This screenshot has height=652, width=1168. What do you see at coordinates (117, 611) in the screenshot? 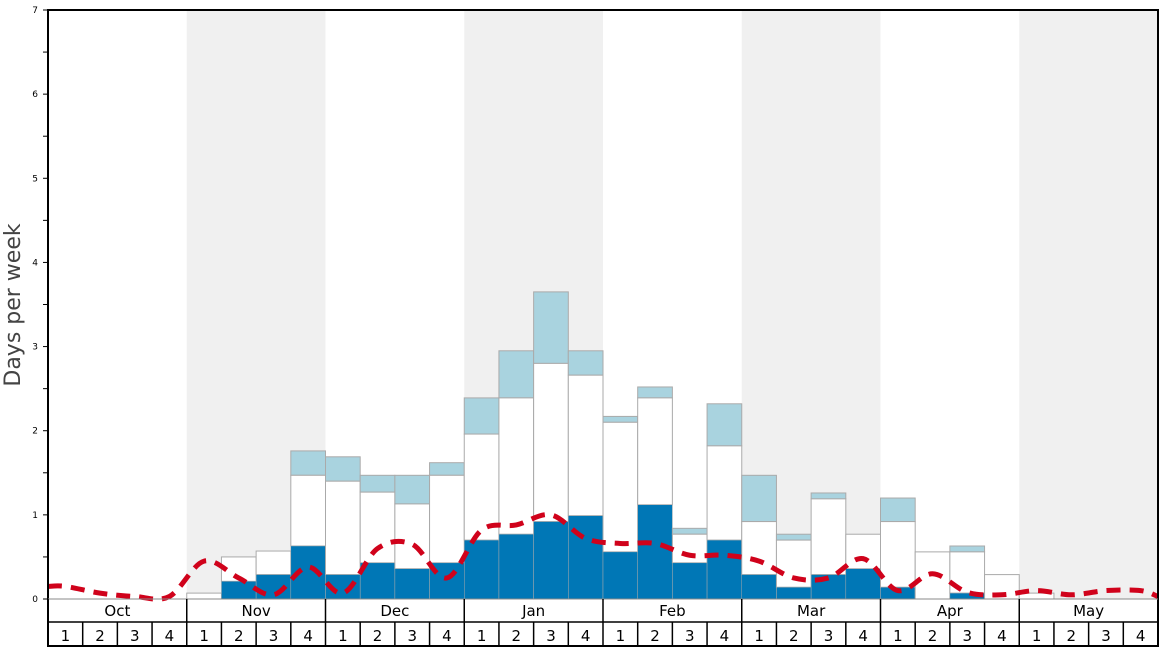
I see `month-label-oct: Oct` at bounding box center [117, 611].